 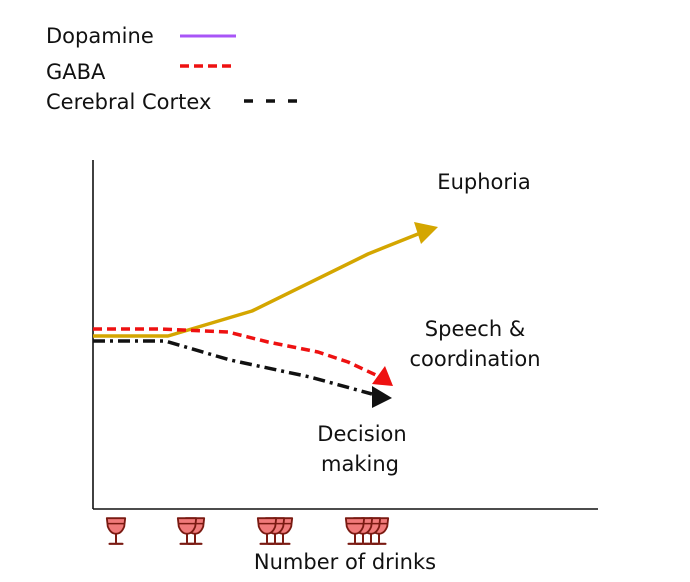 What do you see at coordinates (382, 397) in the screenshot?
I see `decision-arrowhead` at bounding box center [382, 397].